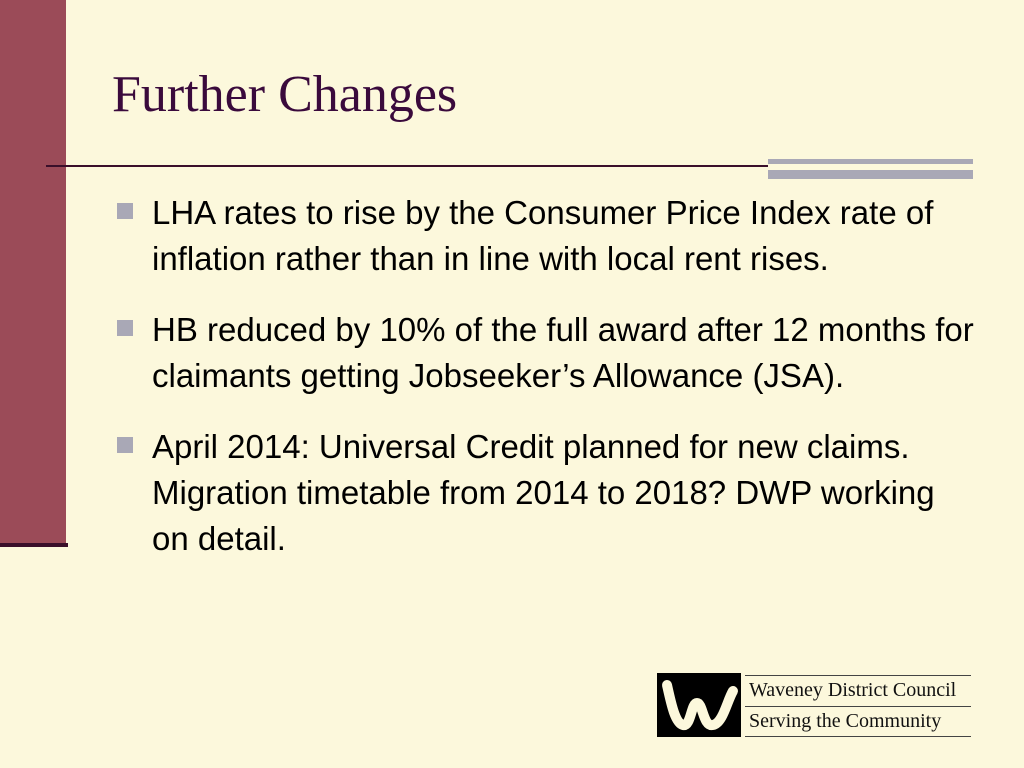 The image size is (1024, 768). I want to click on title-divider, so click(407, 166).